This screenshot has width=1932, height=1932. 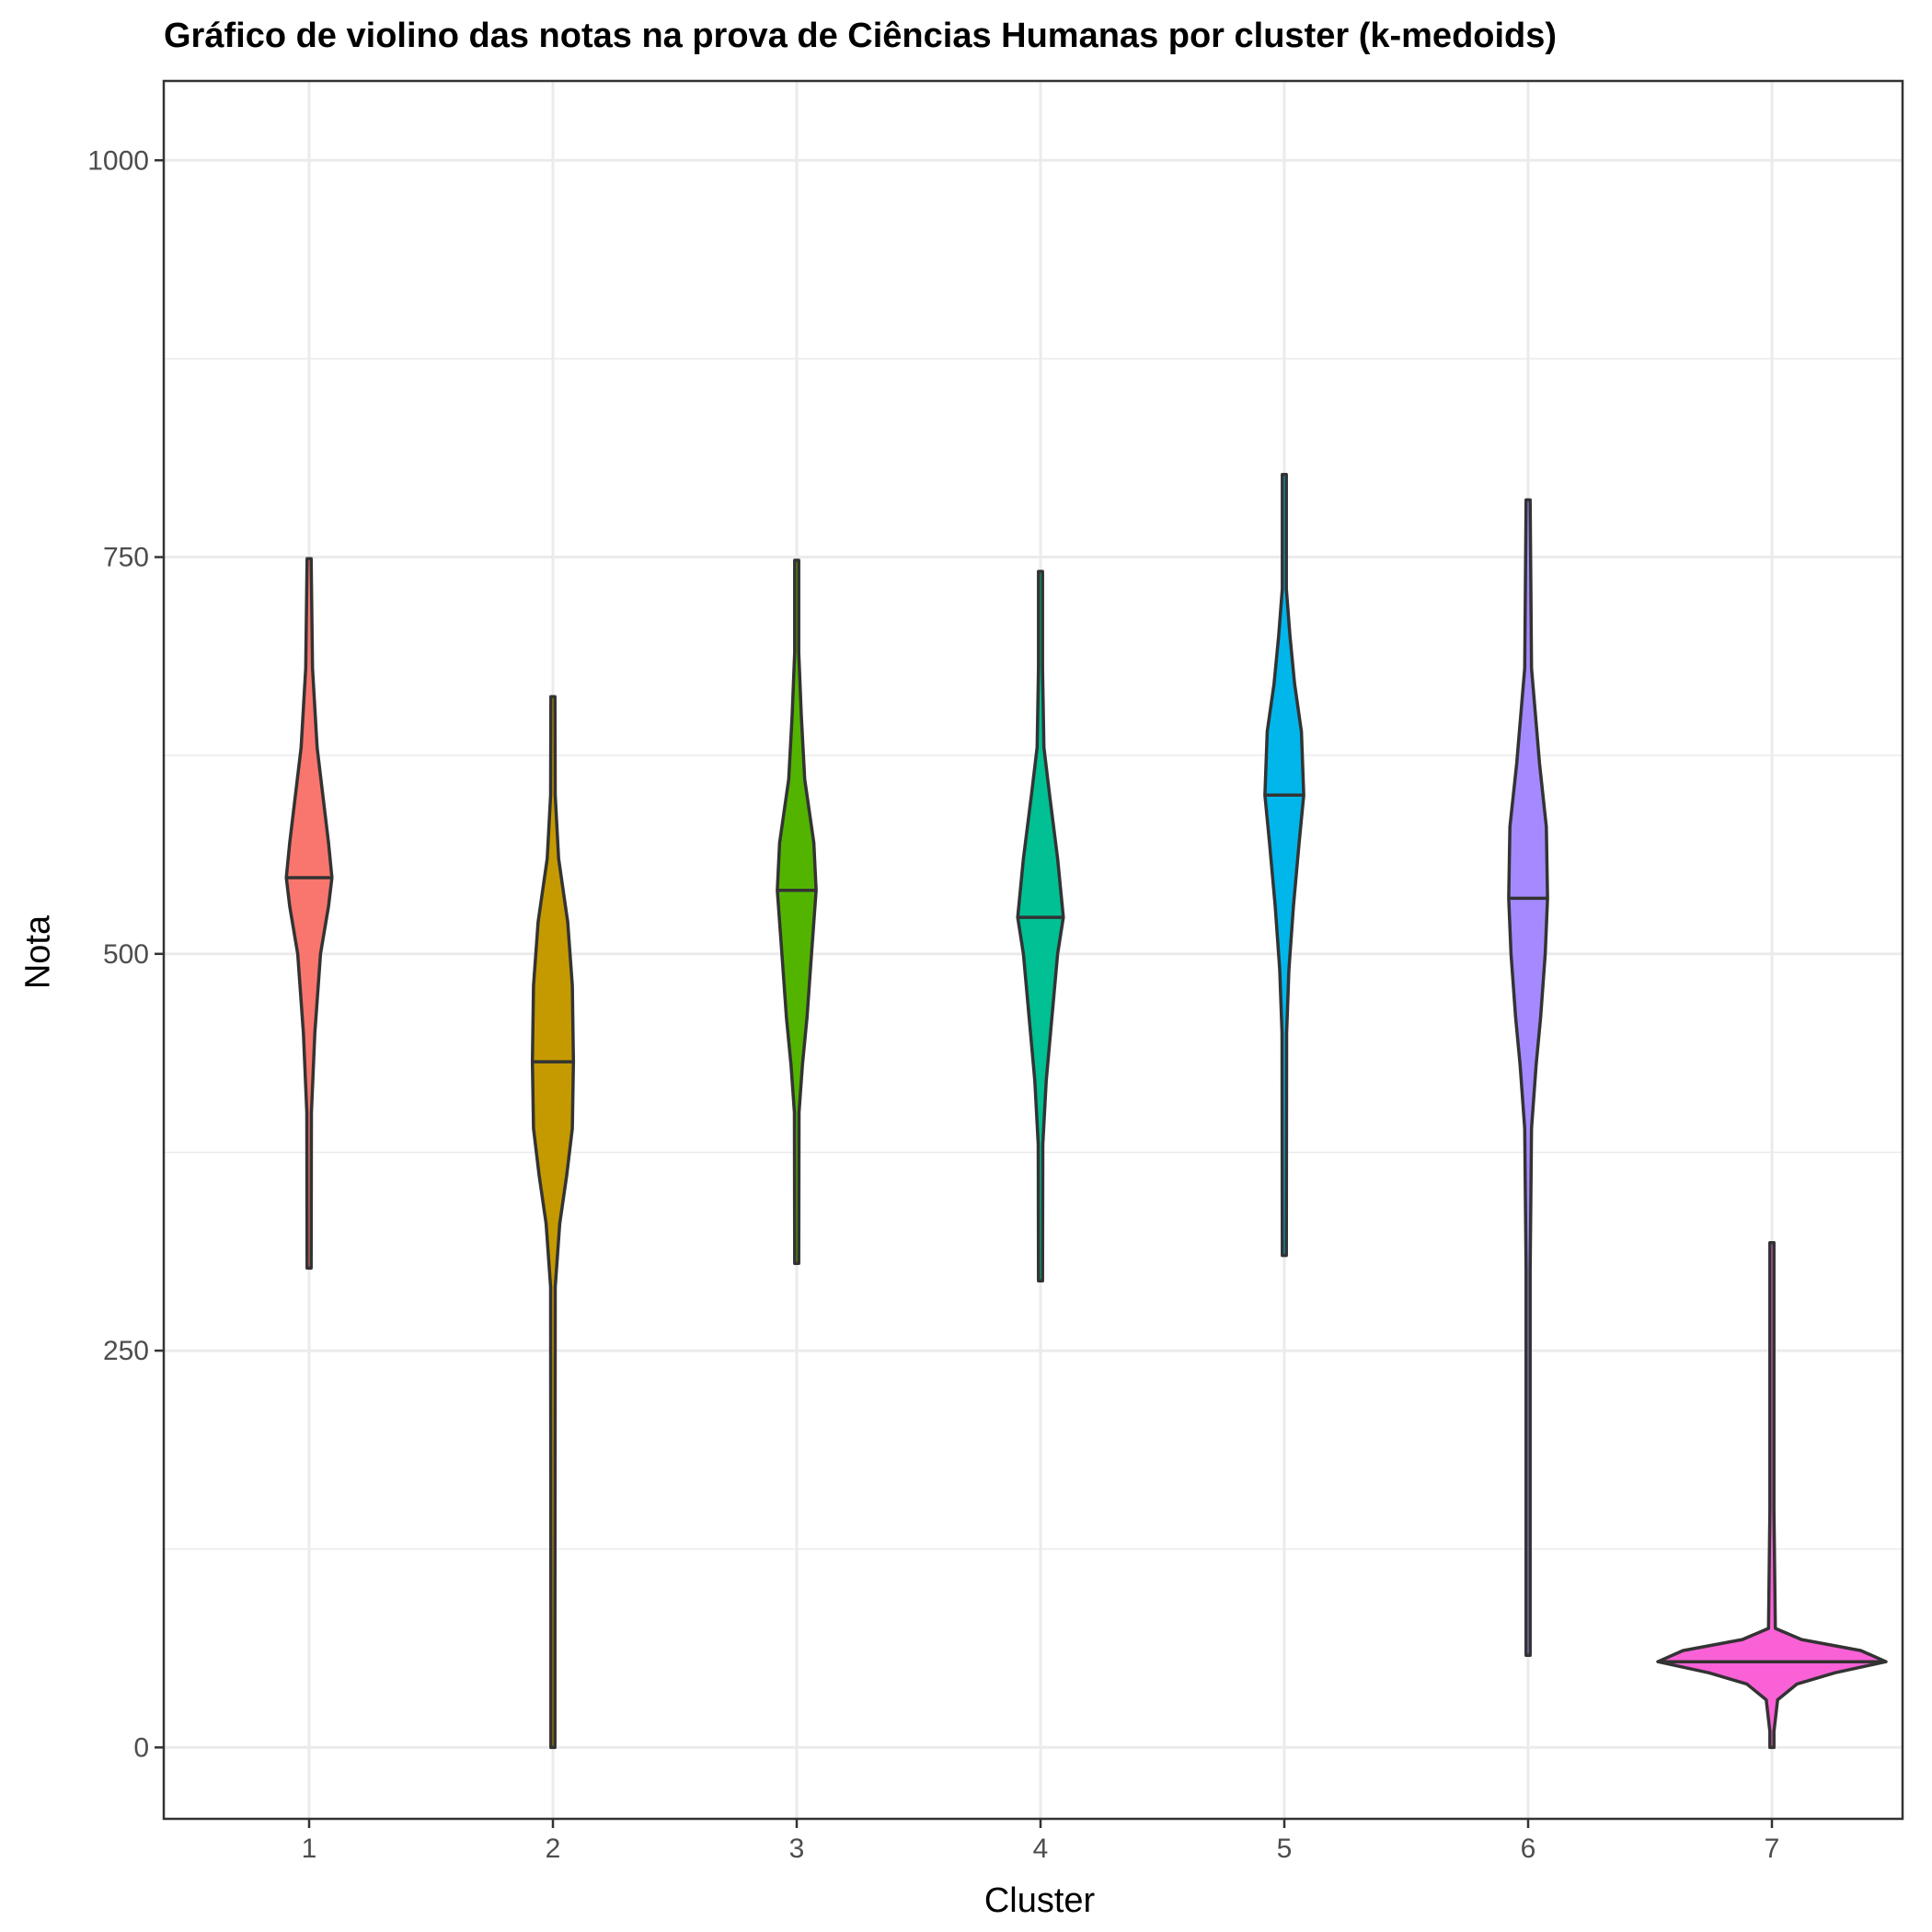 I want to click on x-axis-title: Cluster, so click(x=1039, y=1901).